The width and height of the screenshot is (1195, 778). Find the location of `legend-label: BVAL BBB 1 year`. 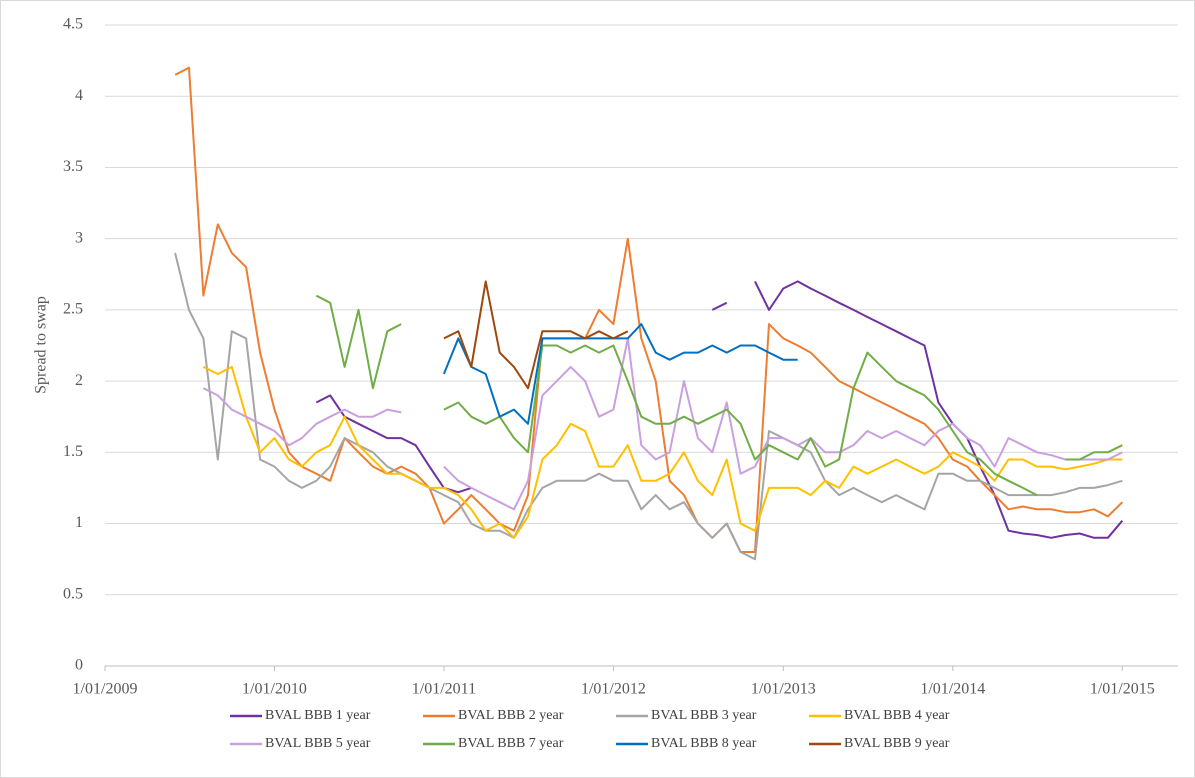

legend-label: BVAL BBB 1 year is located at coordinates (318, 715).